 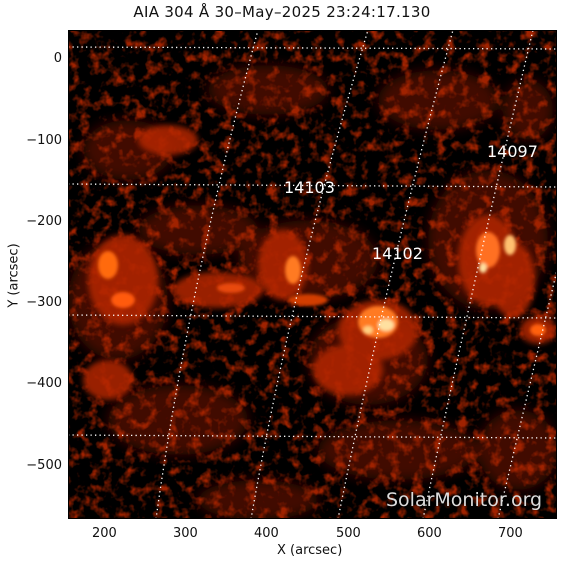 What do you see at coordinates (44, 221) in the screenshot?
I see `y-tick-label: −200` at bounding box center [44, 221].